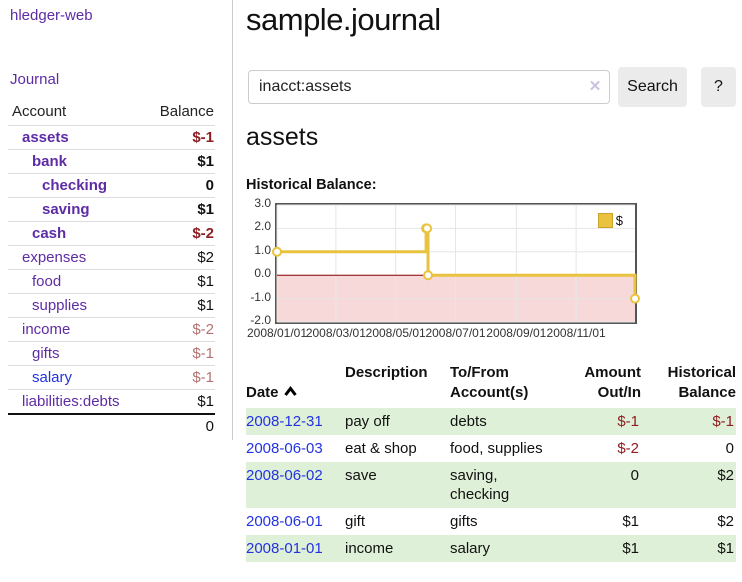  Describe the element at coordinates (284, 548) in the screenshot. I see `transaction-date-link: 2008-01-01` at that location.